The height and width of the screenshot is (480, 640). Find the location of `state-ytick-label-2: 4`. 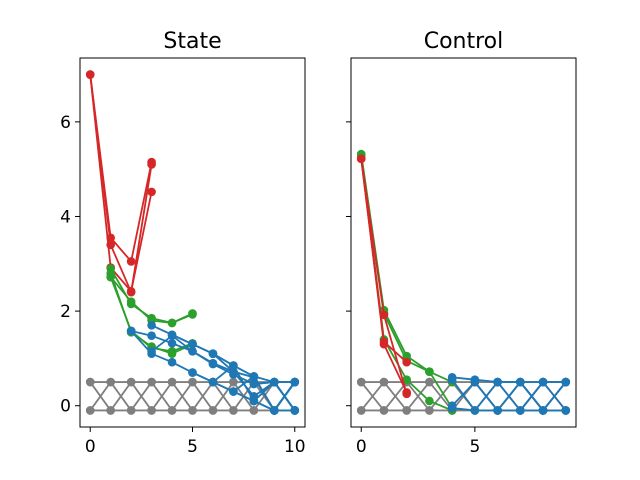

state-ytick-label-2: 4 is located at coordinates (65, 217).